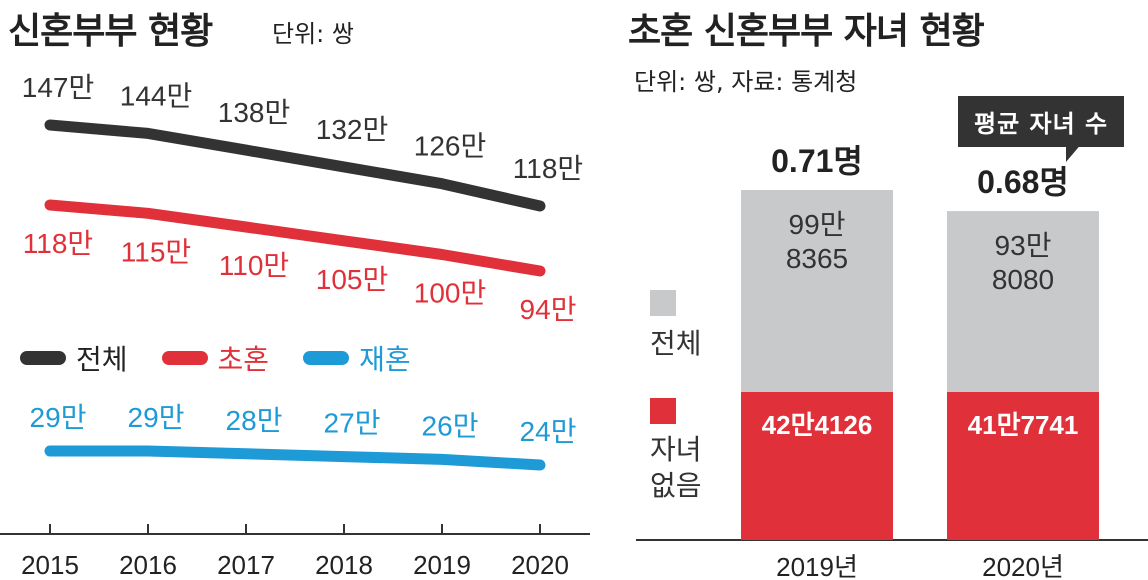 The image size is (1148, 580). I want to click on avg-children-label: 0.71명, so click(817, 161).